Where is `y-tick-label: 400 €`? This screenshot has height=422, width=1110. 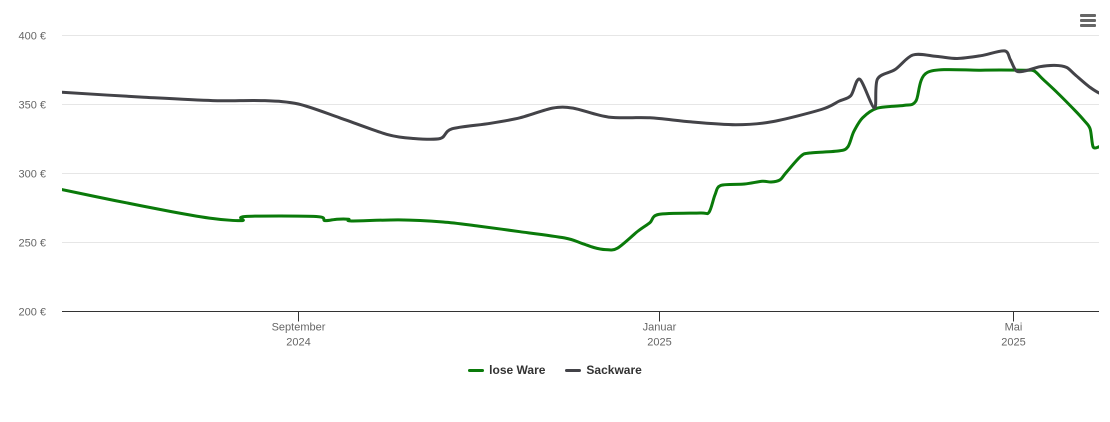
y-tick-label: 400 € is located at coordinates (32, 37).